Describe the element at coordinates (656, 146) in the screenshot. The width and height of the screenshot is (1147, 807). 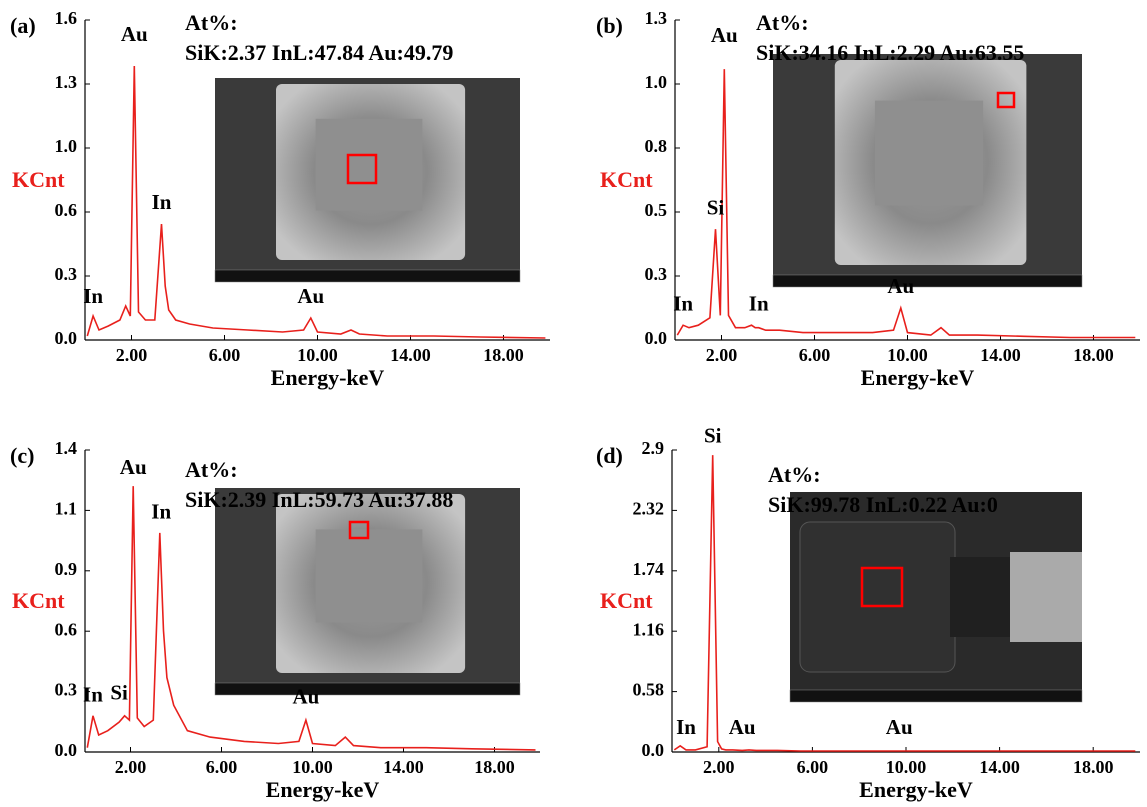
I see `y-tick-label: 0.8` at that location.